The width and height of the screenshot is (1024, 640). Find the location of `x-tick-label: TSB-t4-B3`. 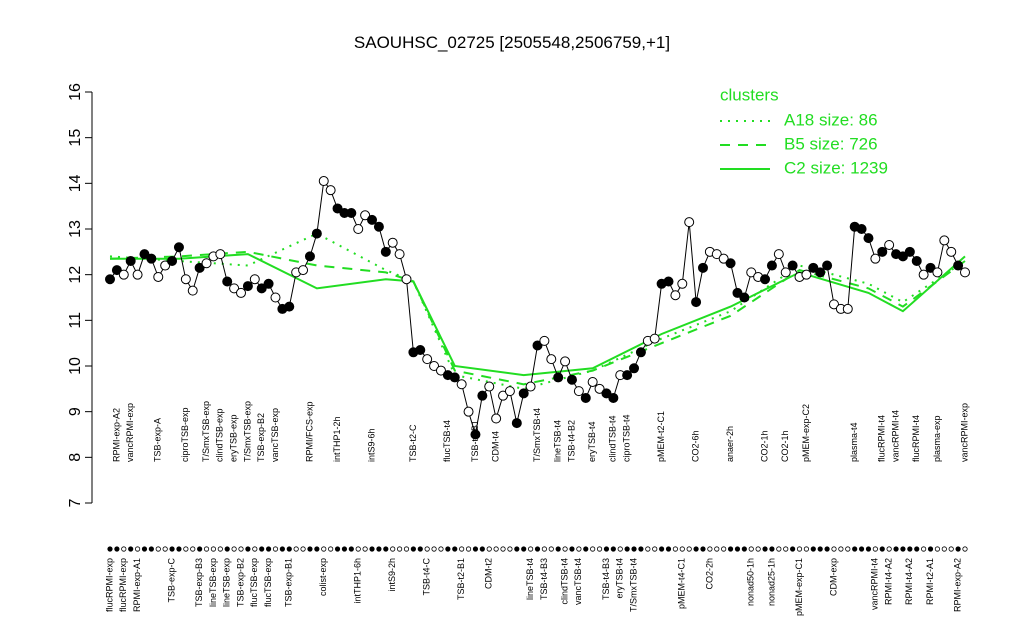

x-tick-label: TSB-t4-B3 is located at coordinates (606, 579).